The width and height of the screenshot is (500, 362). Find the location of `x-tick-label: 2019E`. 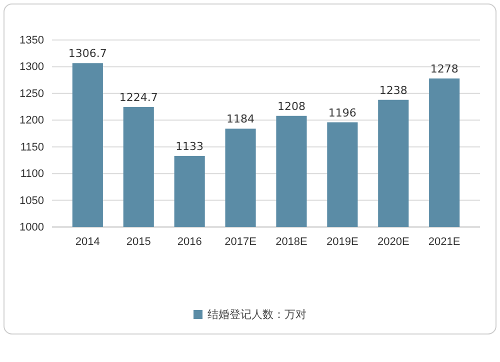

x-tick-label: 2019E is located at coordinates (342, 242).